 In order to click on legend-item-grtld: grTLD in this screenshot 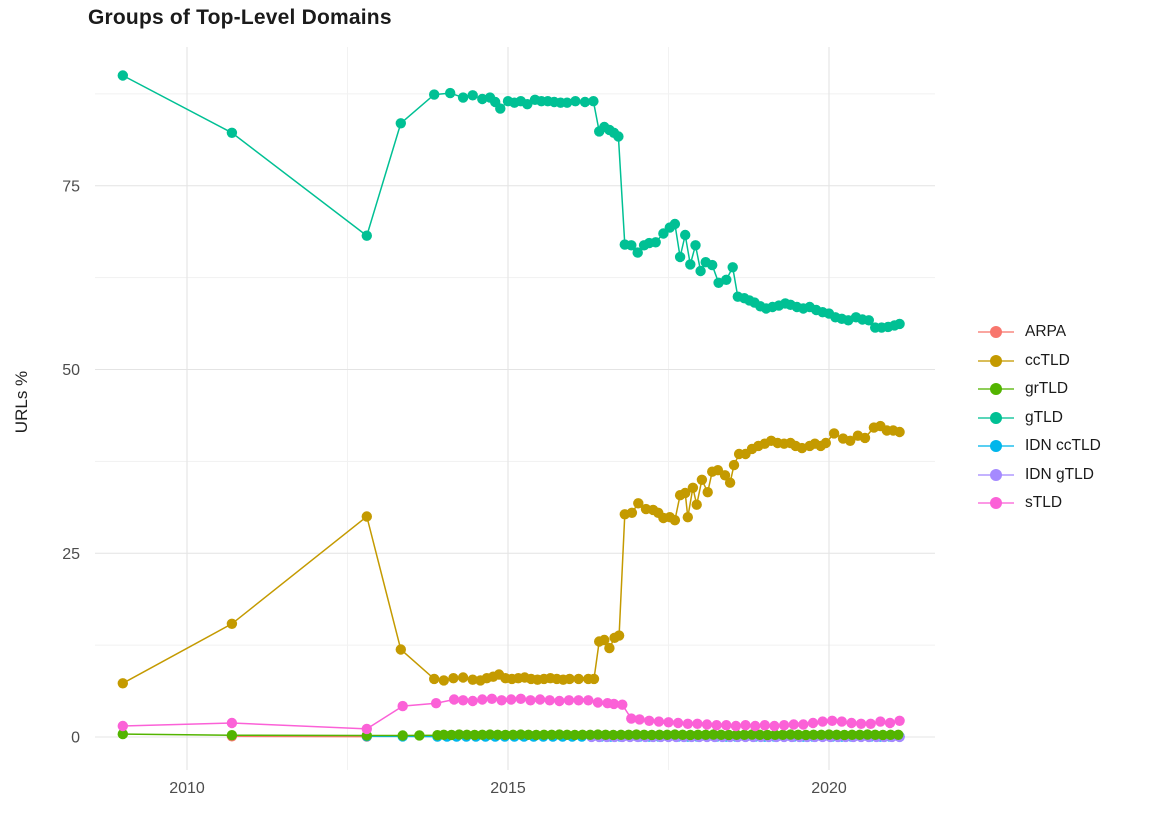, I will do `click(1039, 389)`.